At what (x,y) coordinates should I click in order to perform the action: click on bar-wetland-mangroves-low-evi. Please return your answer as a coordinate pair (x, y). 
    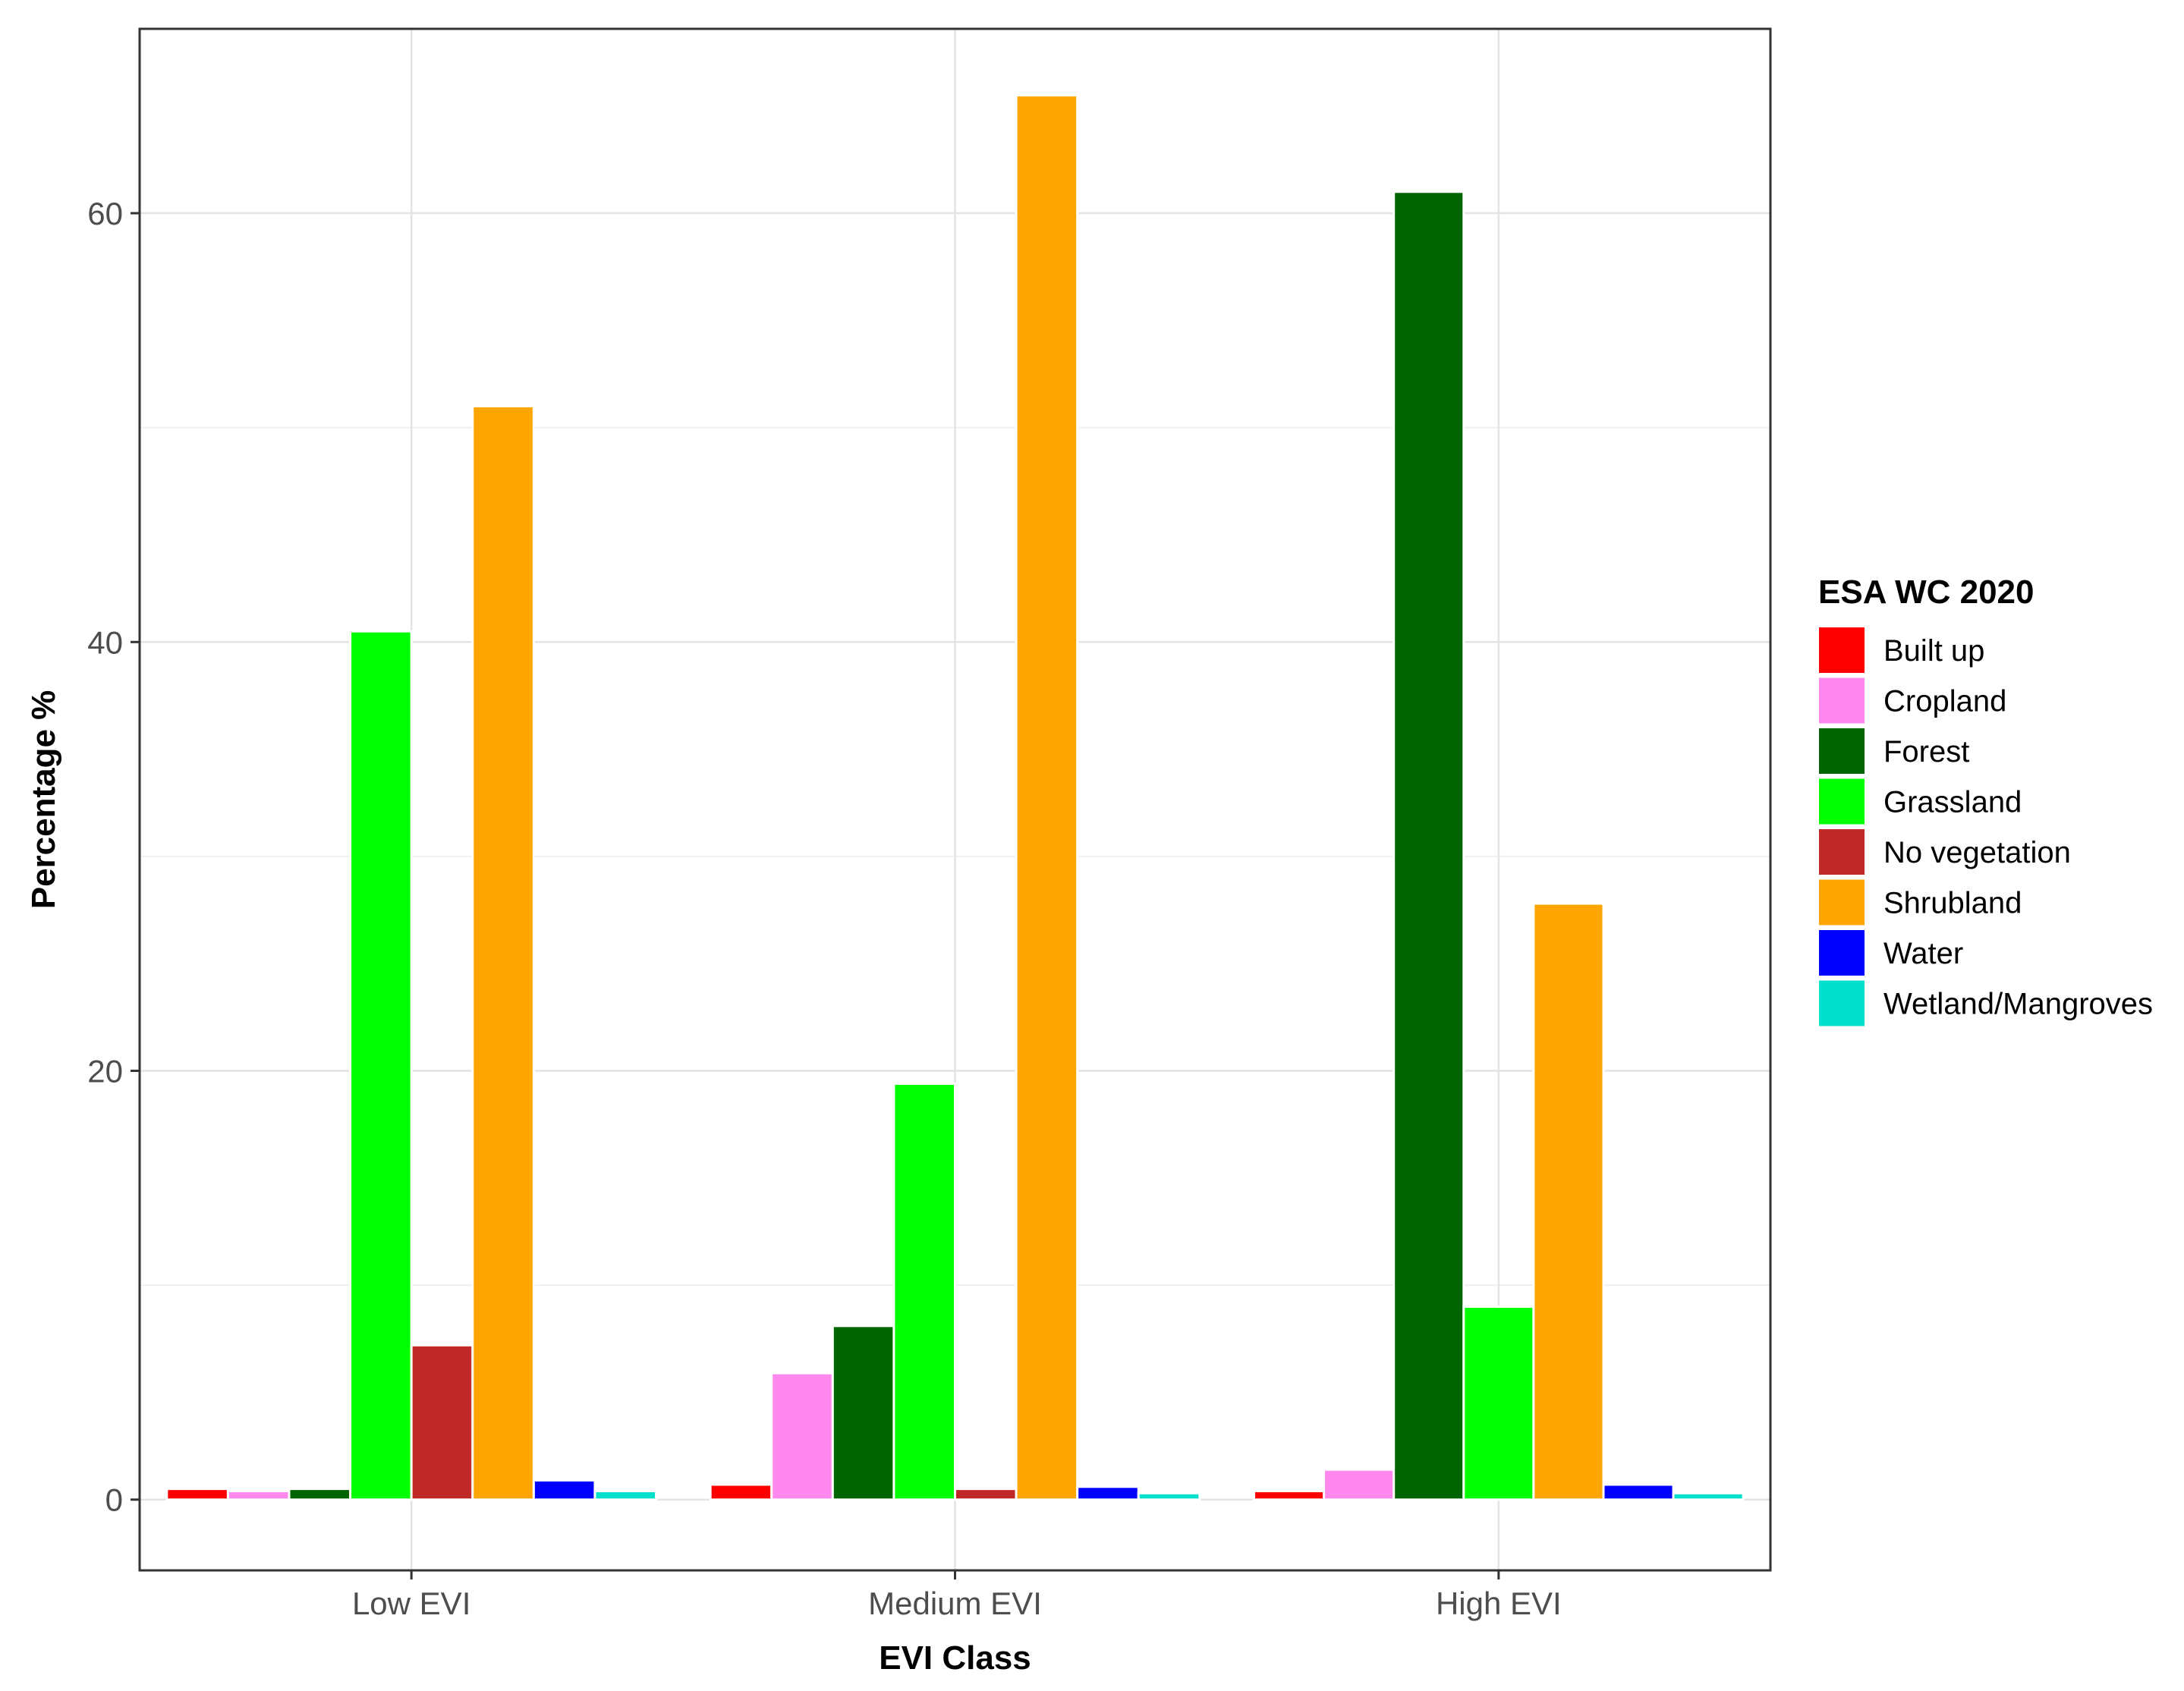
    Looking at the image, I should click on (625, 1495).